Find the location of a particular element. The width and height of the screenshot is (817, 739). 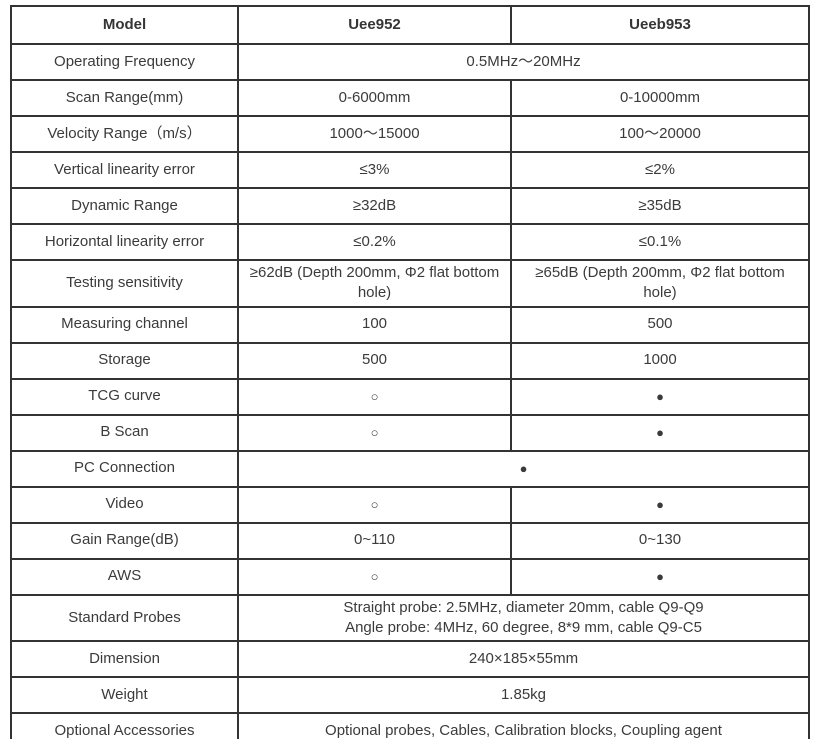

table-row: Video ○ ● is located at coordinates (410, 504).